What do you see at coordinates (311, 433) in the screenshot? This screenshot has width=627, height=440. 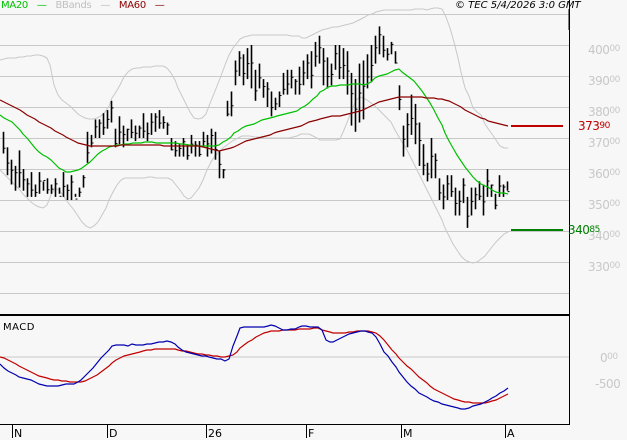 I see `x-axis-label: F` at bounding box center [311, 433].